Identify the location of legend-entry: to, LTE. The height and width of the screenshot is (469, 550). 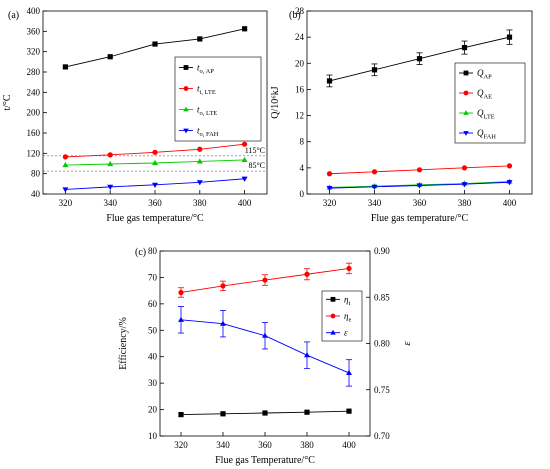
(198, 111).